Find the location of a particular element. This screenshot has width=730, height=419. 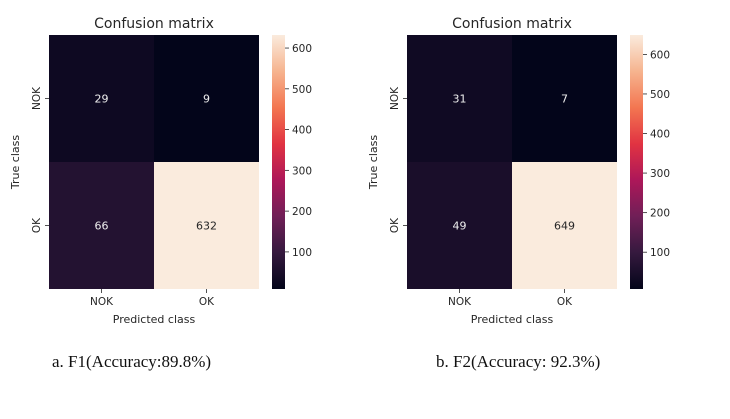

cell-value-label: 31 is located at coordinates (460, 99).